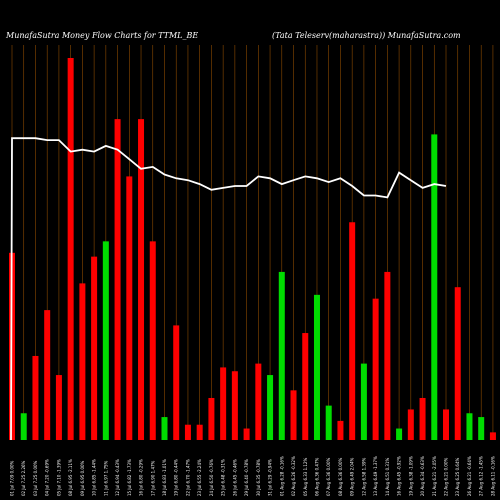  Describe the element at coordinates (387, 476) in the screenshot. I see `x-tick-label: 14 Aug 6.51 0.31%` at that location.